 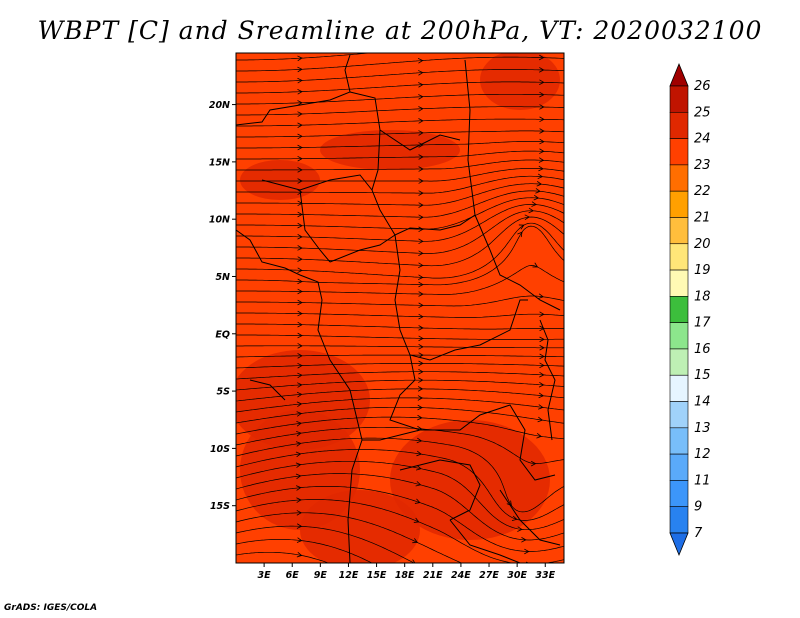 What do you see at coordinates (702, 112) in the screenshot?
I see `colorbar-label: 25` at bounding box center [702, 112].